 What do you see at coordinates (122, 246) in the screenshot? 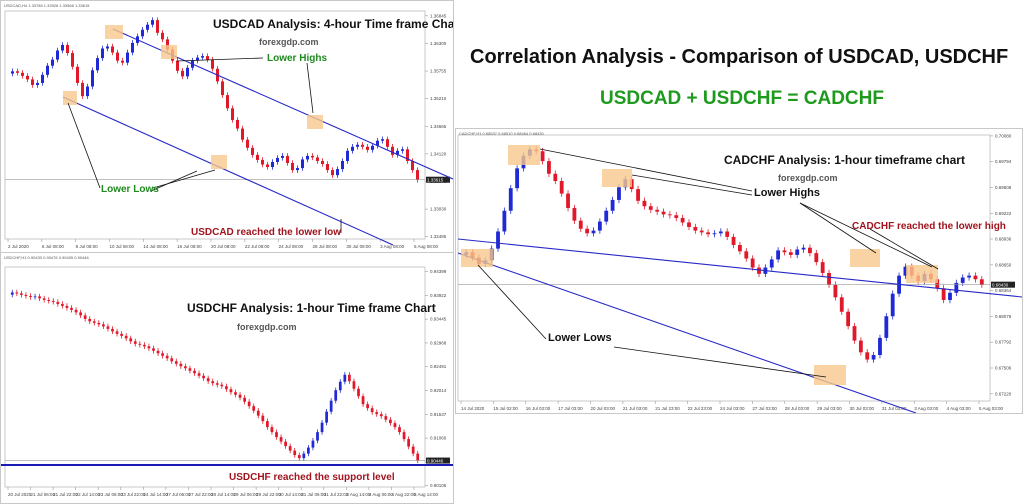
I see `x-tick-label: 10 Jul 08:00` at bounding box center [122, 246].